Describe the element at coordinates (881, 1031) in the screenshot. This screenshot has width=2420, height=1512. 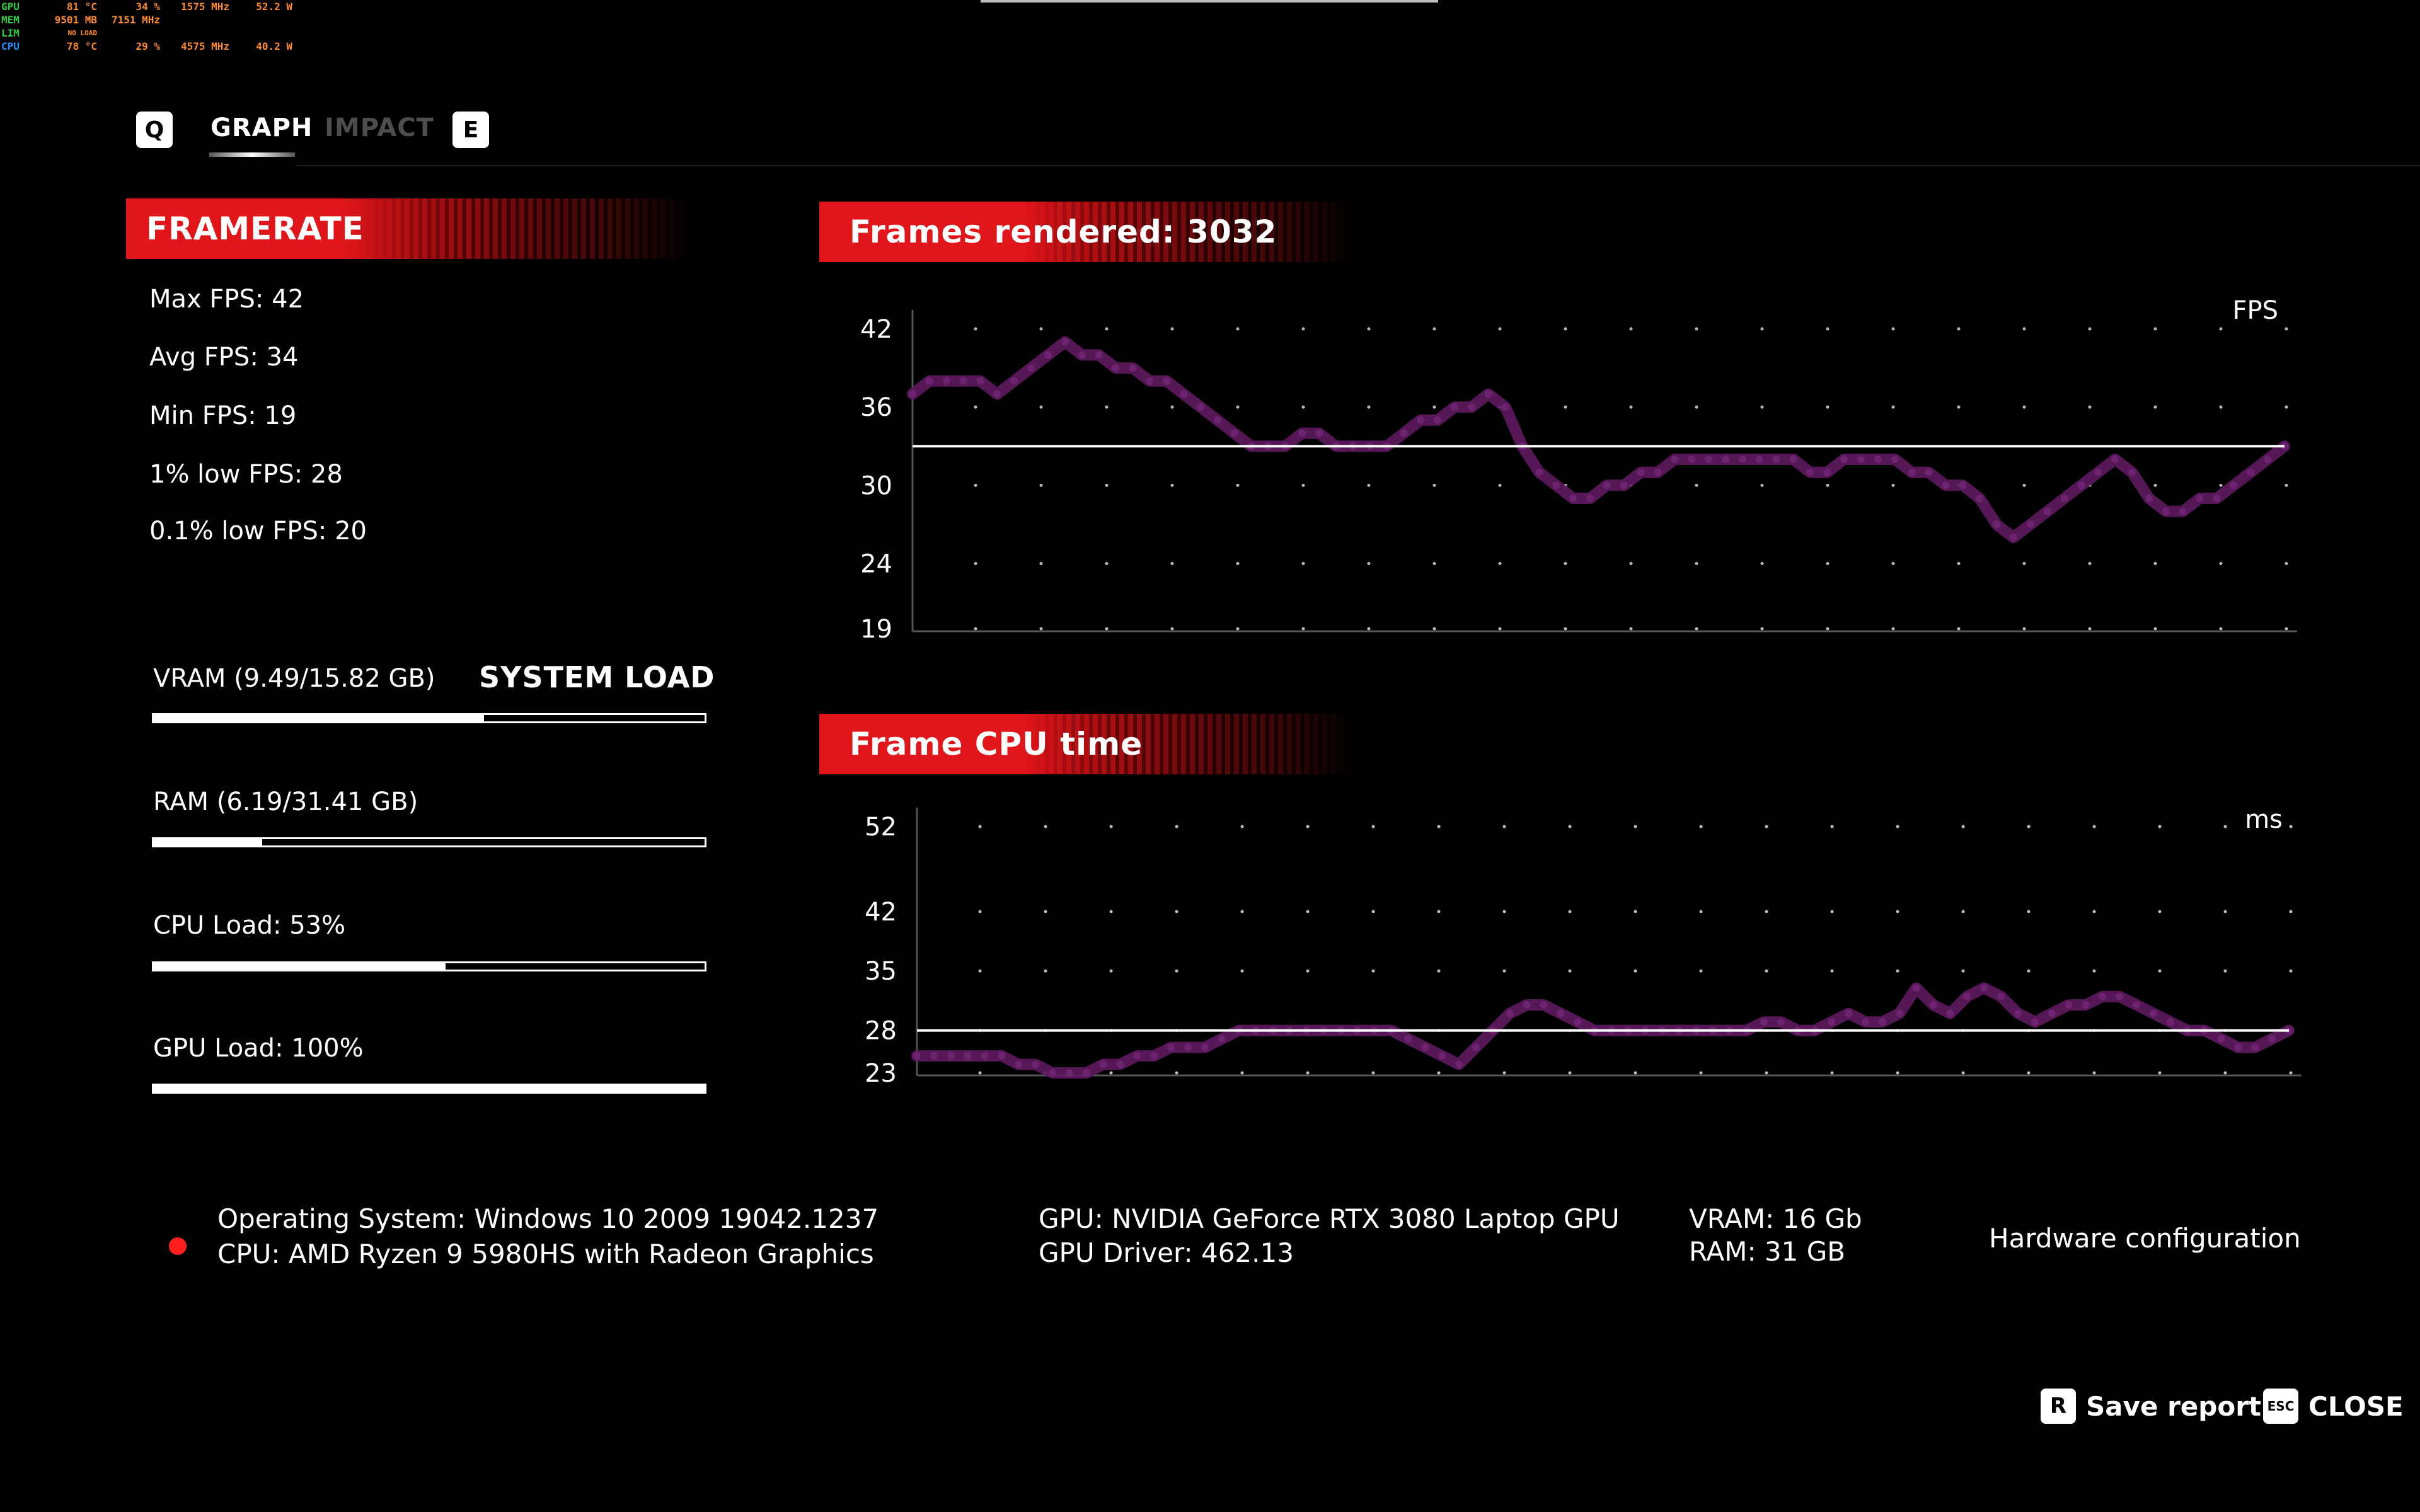
I see `y-tick-label: 28` at that location.